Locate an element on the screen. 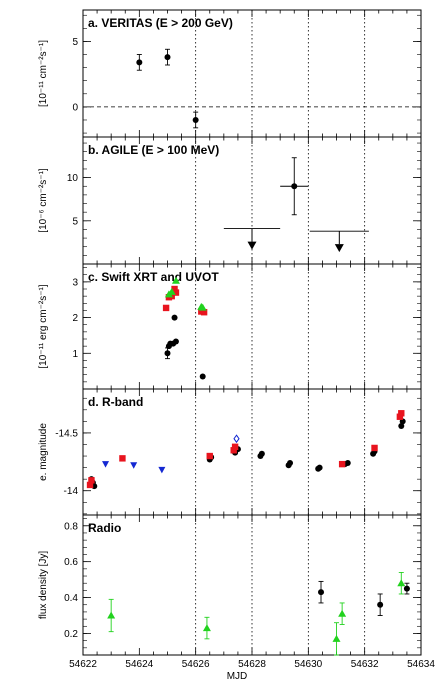  panel-title: d. R-band is located at coordinates (115, 402).